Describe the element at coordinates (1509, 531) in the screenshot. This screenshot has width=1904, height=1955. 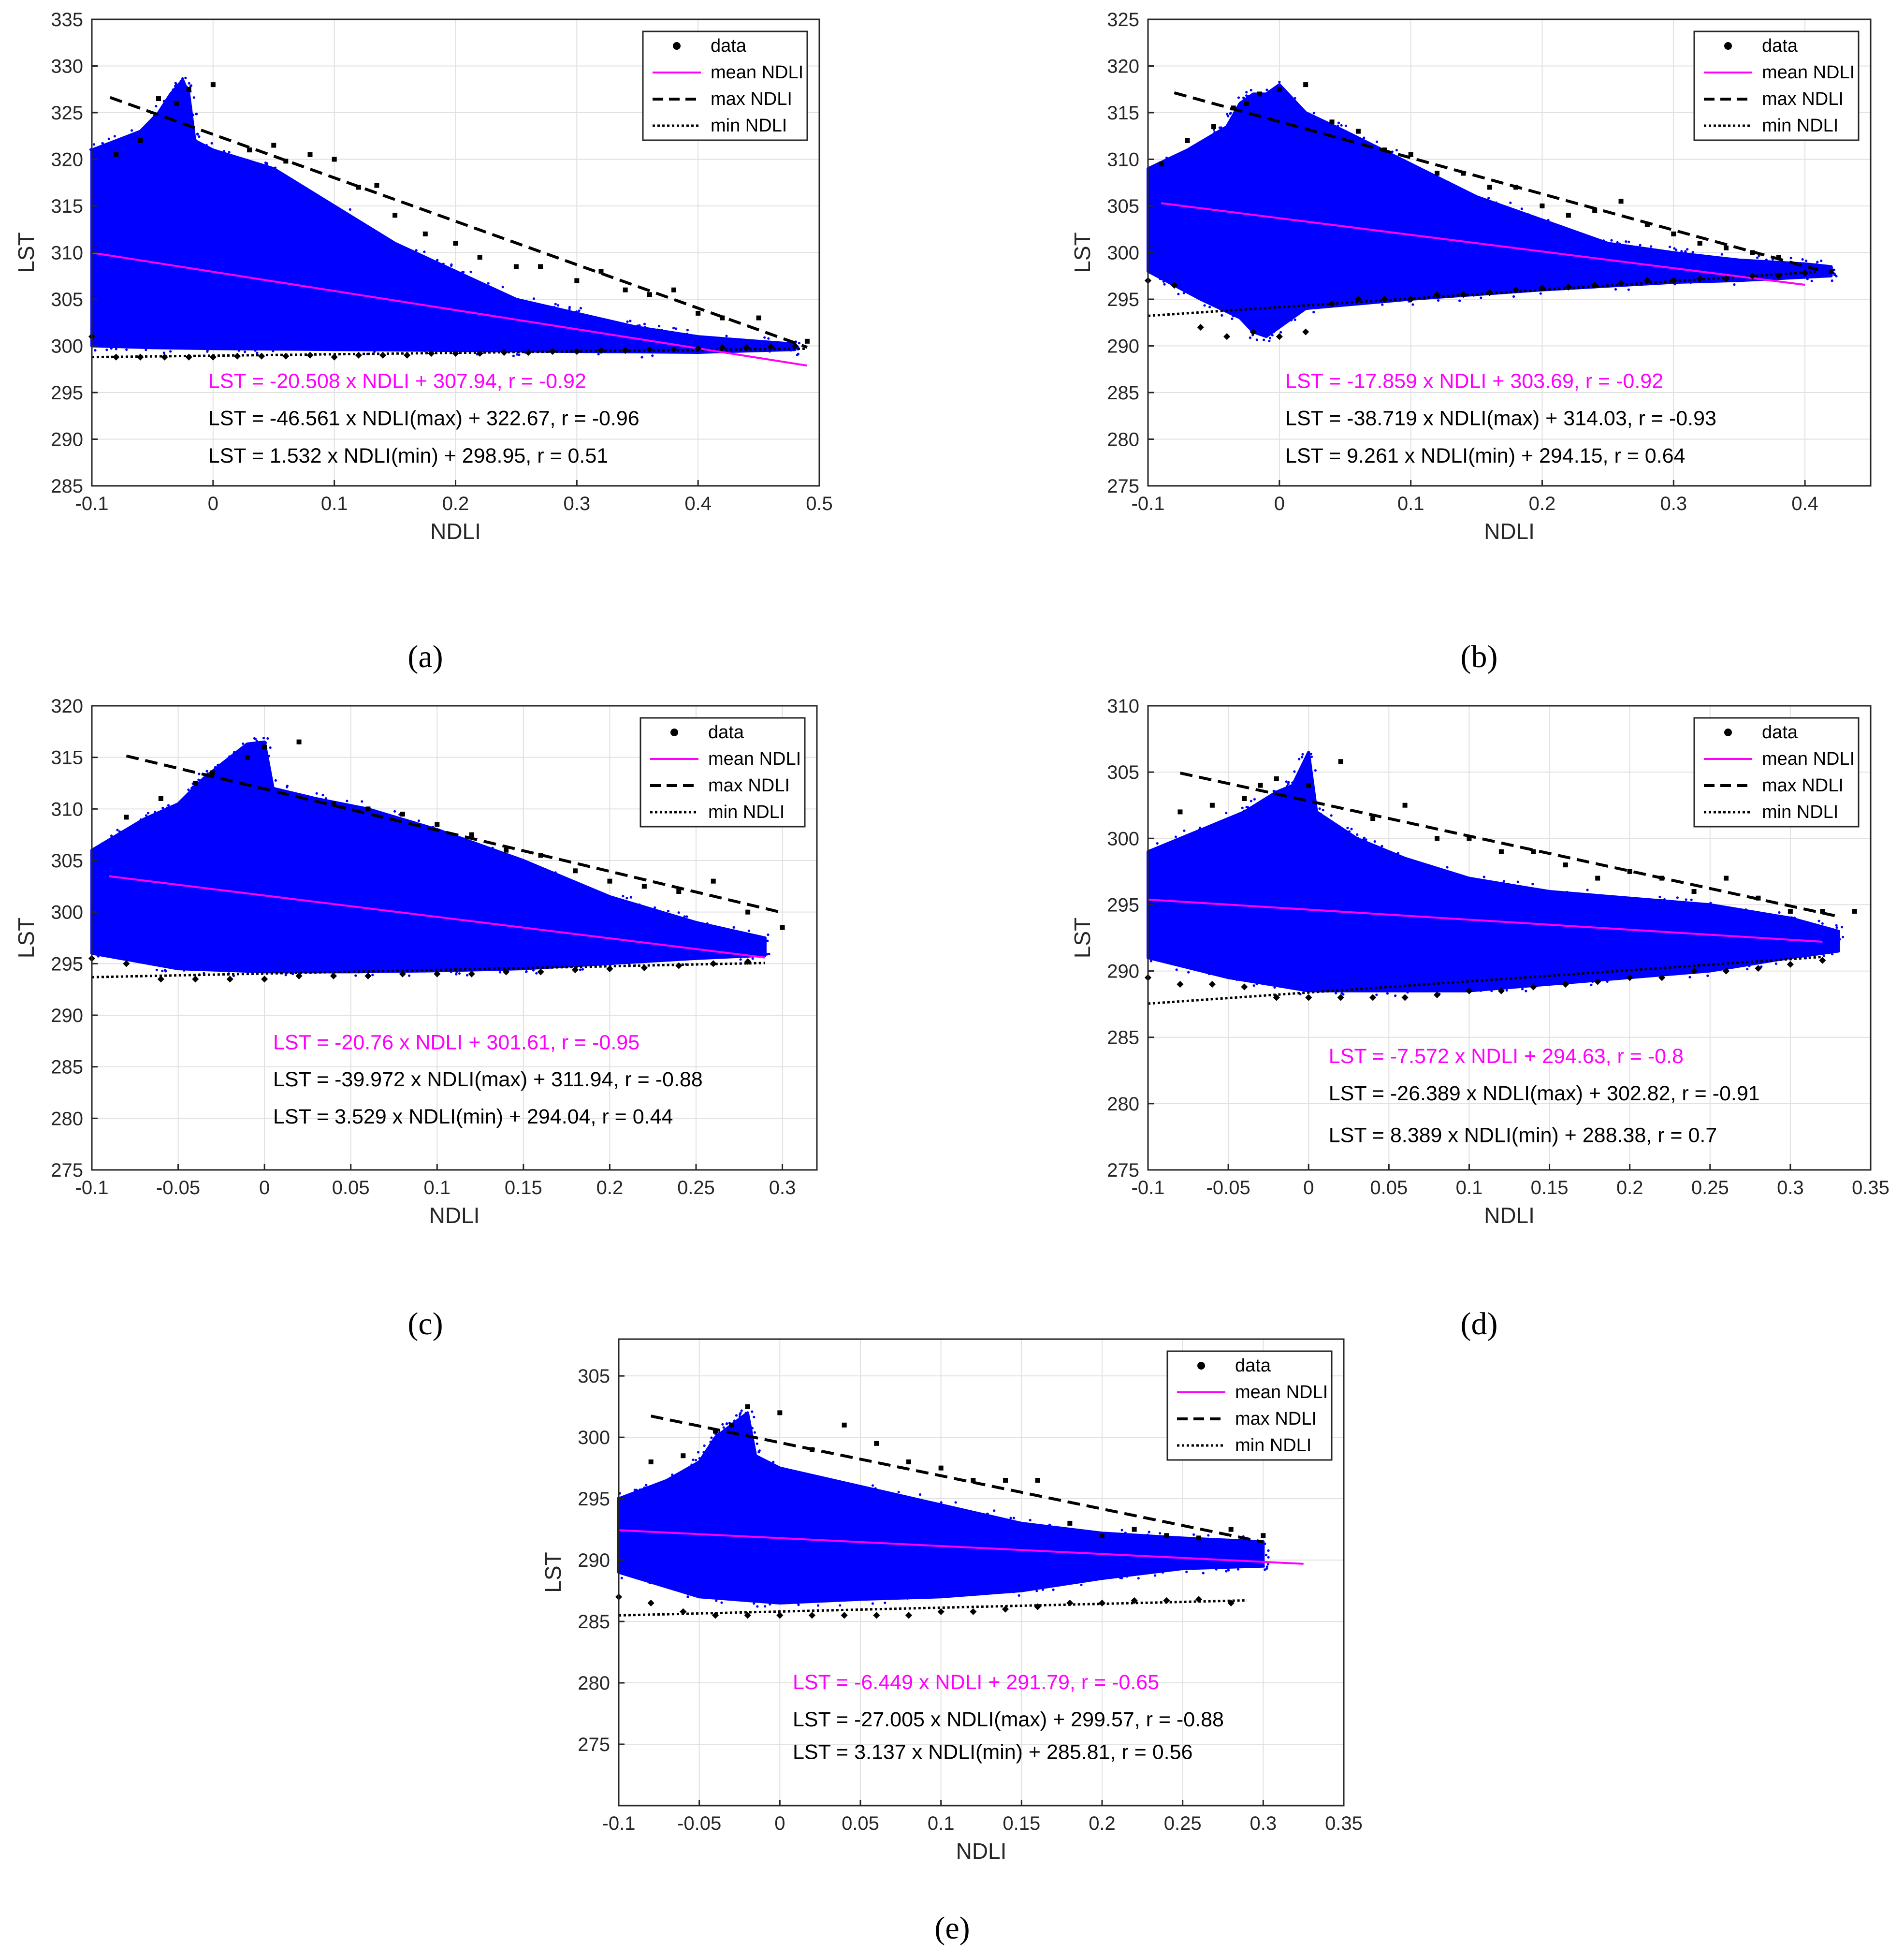
I see `panel-b-x-axis-label: NDLI` at that location.